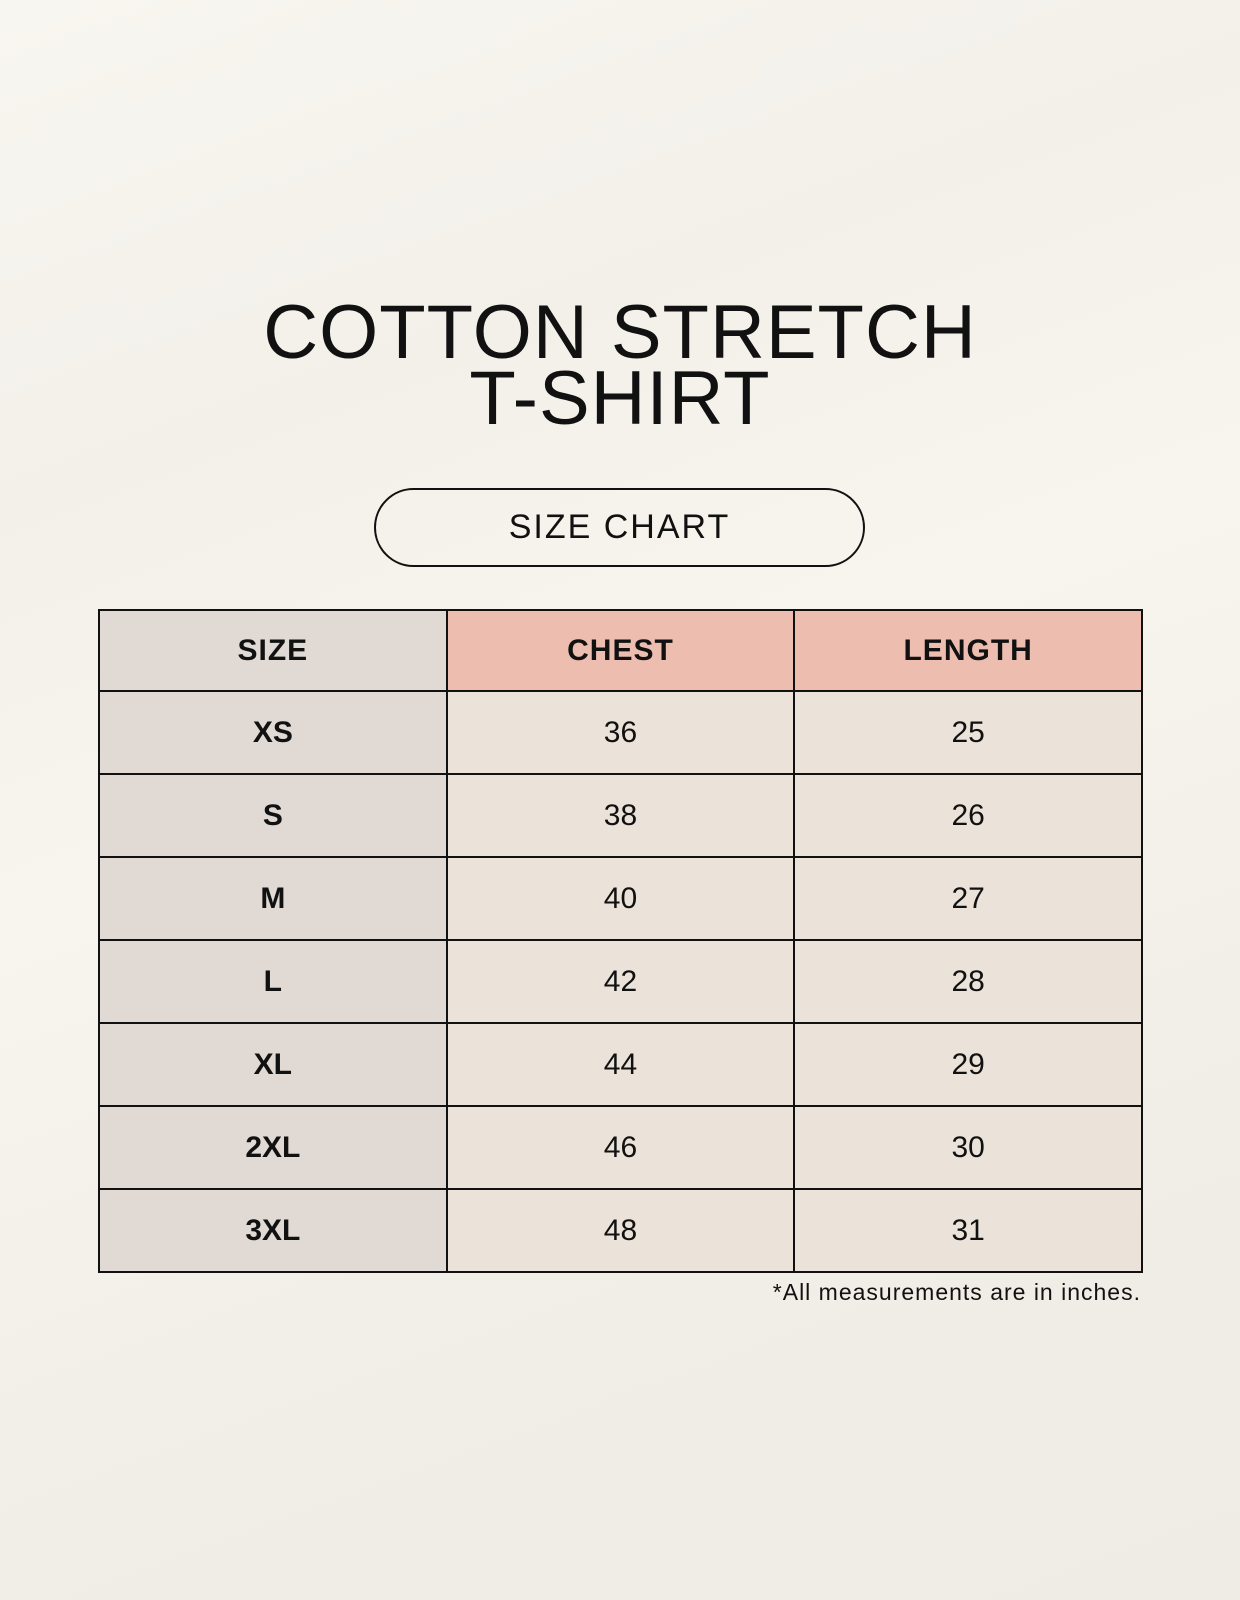 Image resolution: width=1240 pixels, height=1600 pixels. What do you see at coordinates (620, 332) in the screenshot?
I see `title-line-1: COTTON STRETCH` at bounding box center [620, 332].